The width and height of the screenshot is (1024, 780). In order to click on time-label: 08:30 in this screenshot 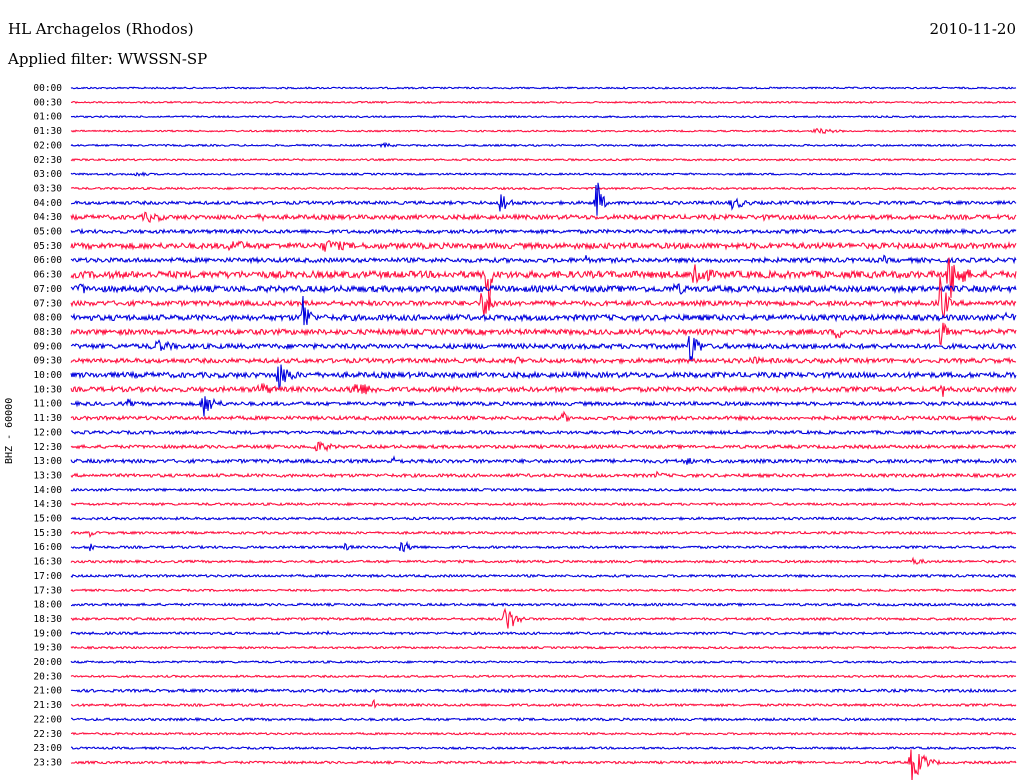, I will do `click(47, 332)`.